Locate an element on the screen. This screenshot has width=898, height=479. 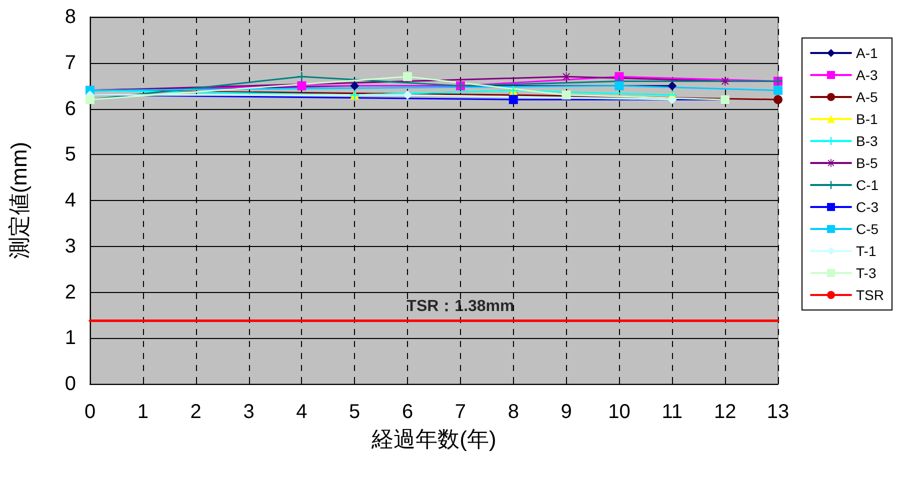
x-tick-label: 7 is located at coordinates (460, 412).